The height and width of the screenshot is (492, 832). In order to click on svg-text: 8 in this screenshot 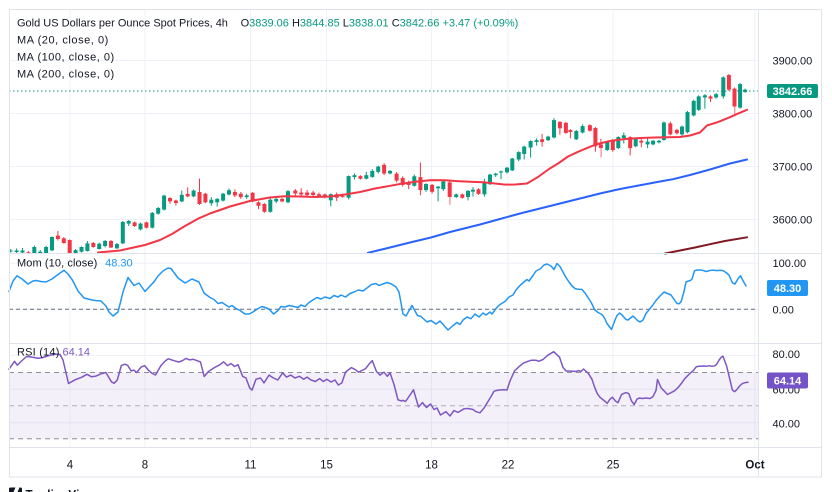, I will do `click(145, 465)`.